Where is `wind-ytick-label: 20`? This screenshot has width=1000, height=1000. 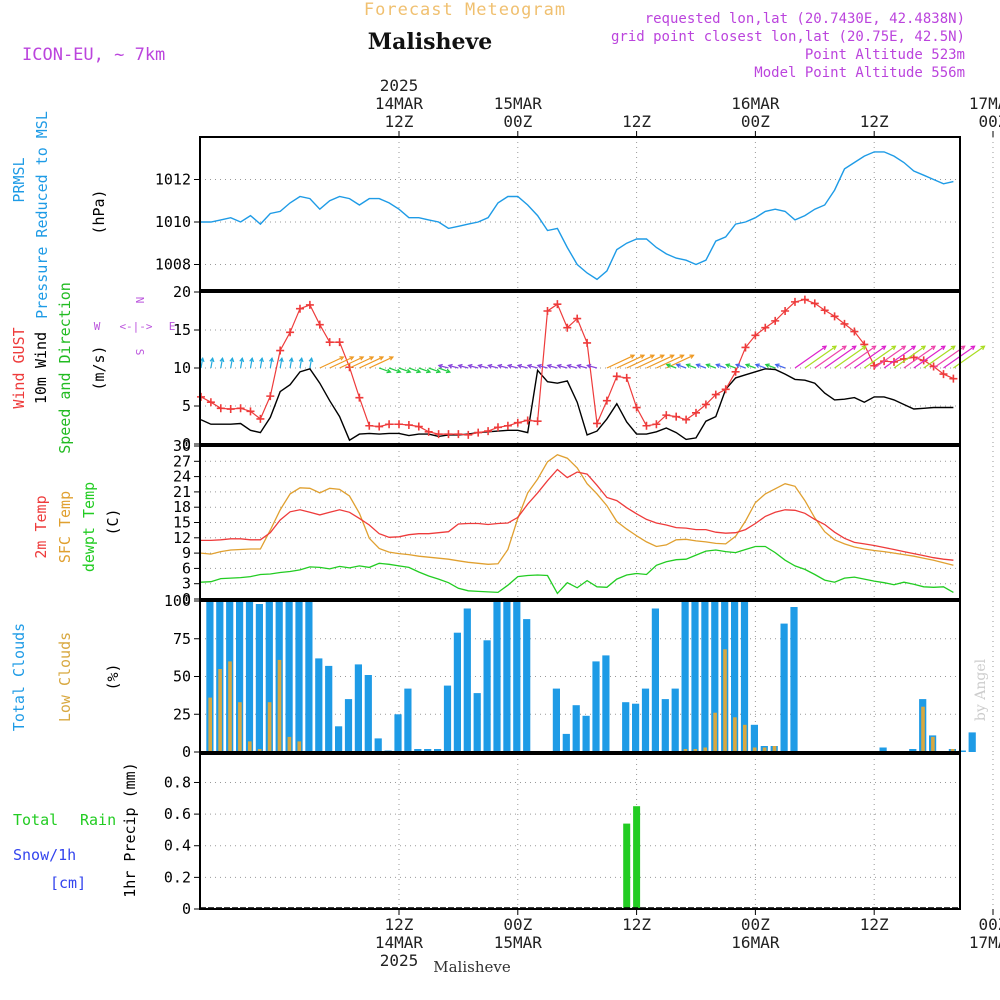
wind-ytick-label: 20 is located at coordinates (182, 292).